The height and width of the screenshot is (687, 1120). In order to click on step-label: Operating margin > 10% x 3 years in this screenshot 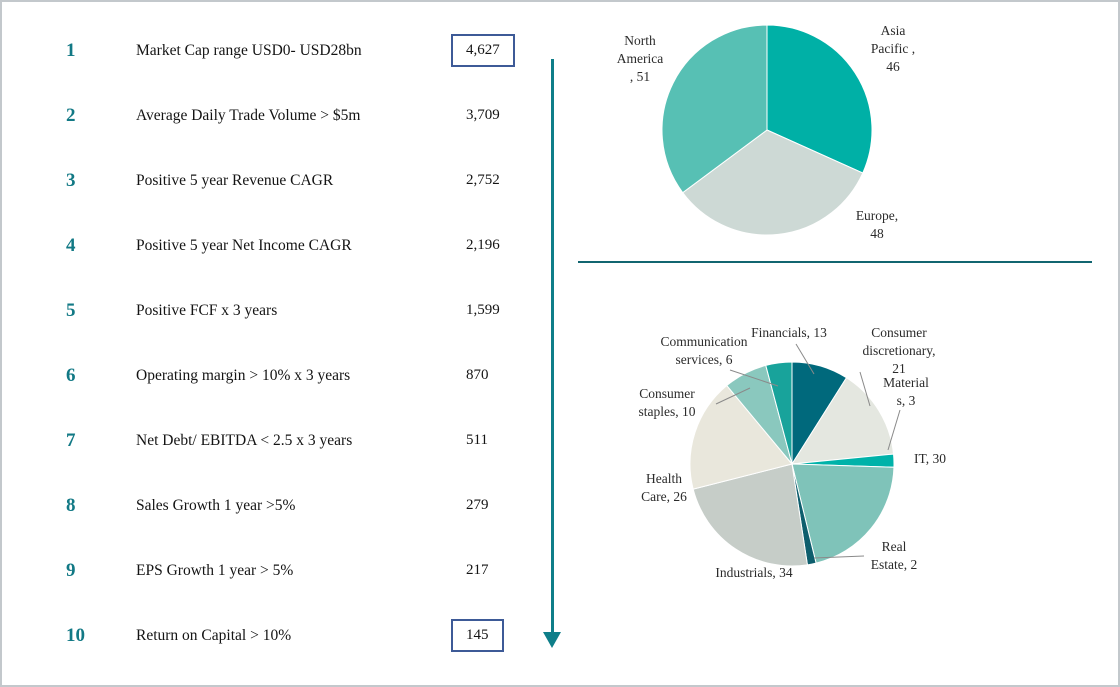, I will do `click(243, 375)`.